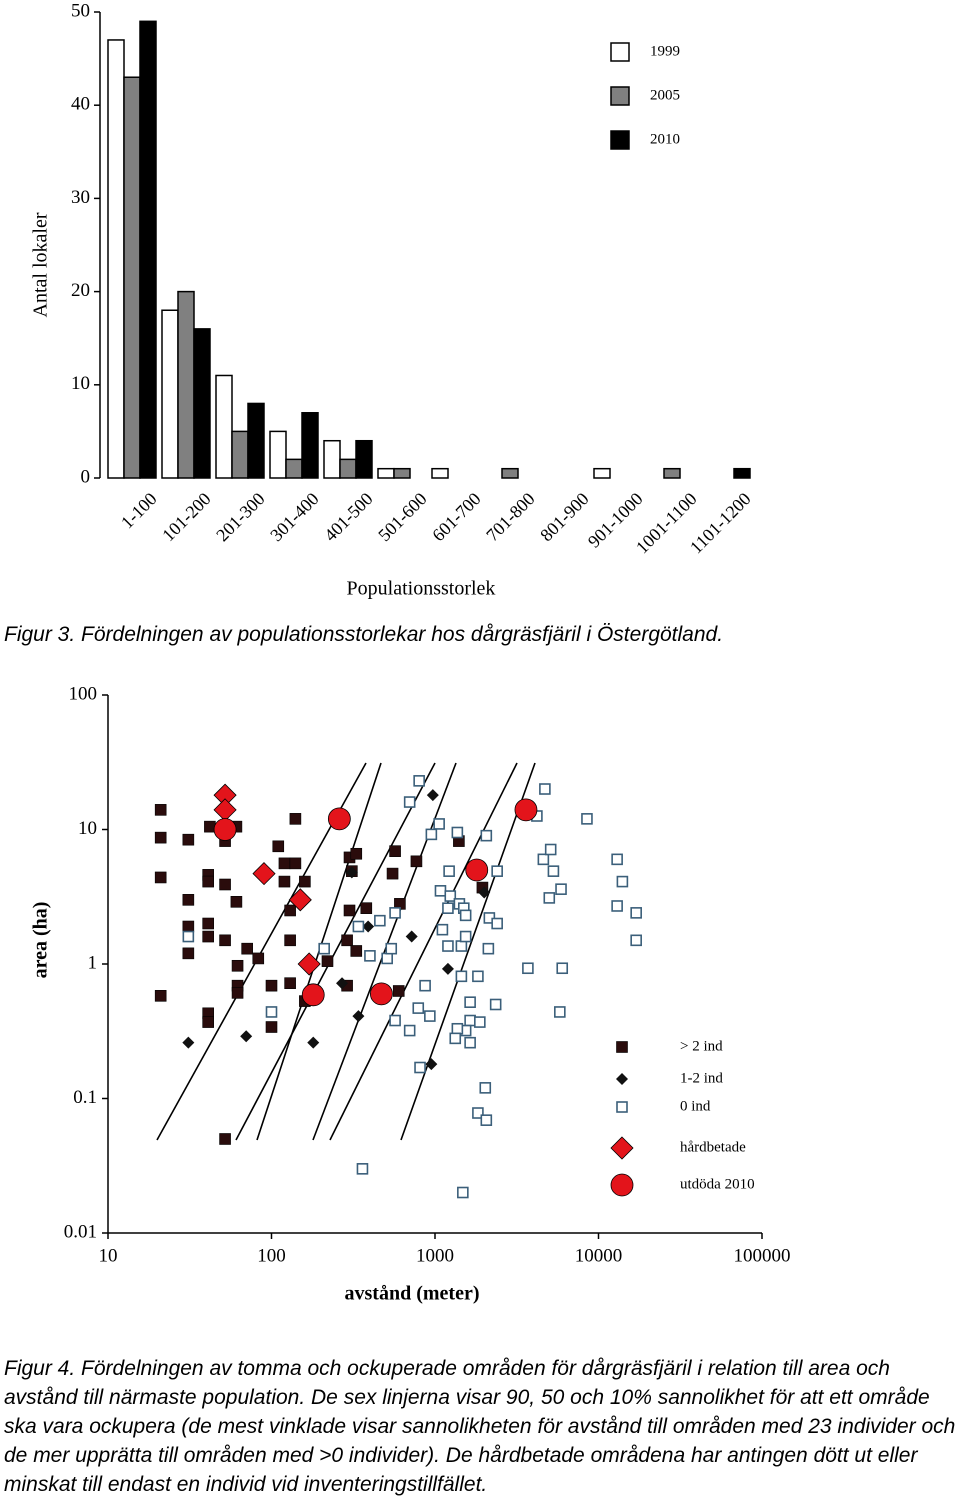 This screenshot has width=960, height=1498. What do you see at coordinates (80, 1231) in the screenshot?
I see `y-tick-label: 0.01` at bounding box center [80, 1231].